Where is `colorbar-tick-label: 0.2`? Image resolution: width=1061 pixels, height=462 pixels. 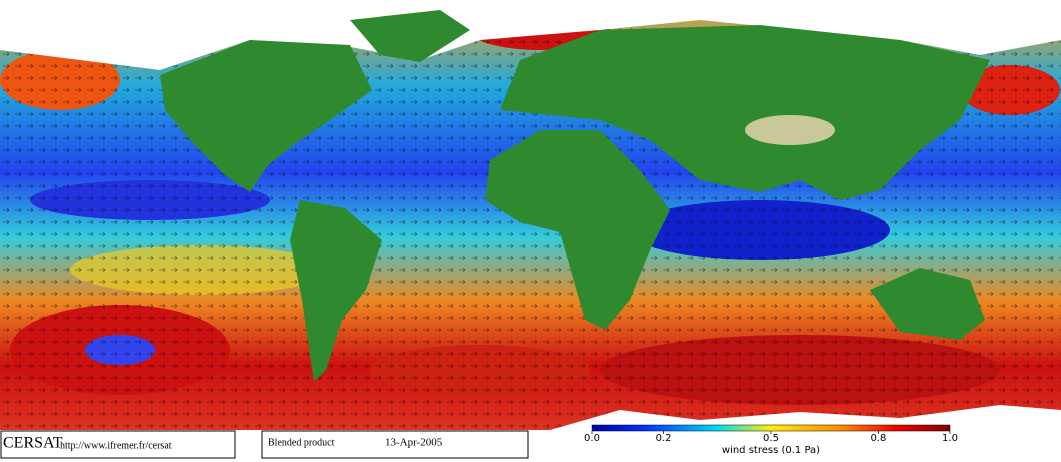
colorbar-tick-label: 0.2 is located at coordinates (664, 438).